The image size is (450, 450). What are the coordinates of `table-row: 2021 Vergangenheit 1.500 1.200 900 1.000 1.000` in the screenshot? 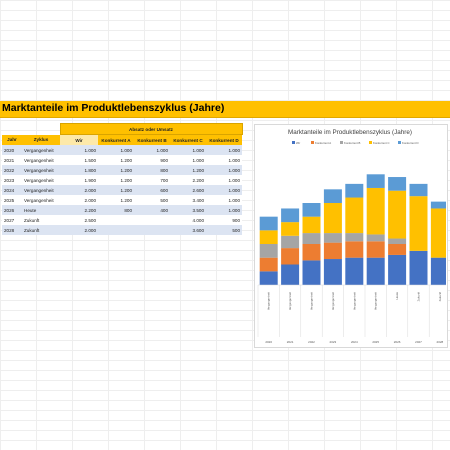 It's located at (122, 160).